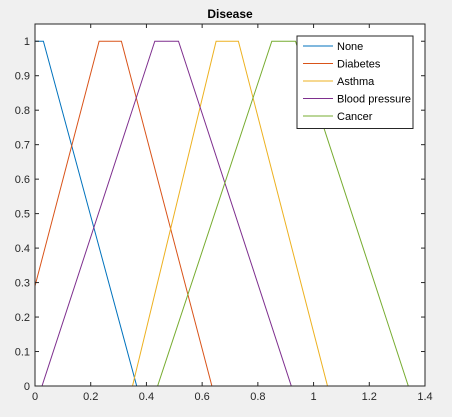 The height and width of the screenshot is (417, 452). What do you see at coordinates (424, 397) in the screenshot?
I see `x-tick-label: 1.4` at bounding box center [424, 397].